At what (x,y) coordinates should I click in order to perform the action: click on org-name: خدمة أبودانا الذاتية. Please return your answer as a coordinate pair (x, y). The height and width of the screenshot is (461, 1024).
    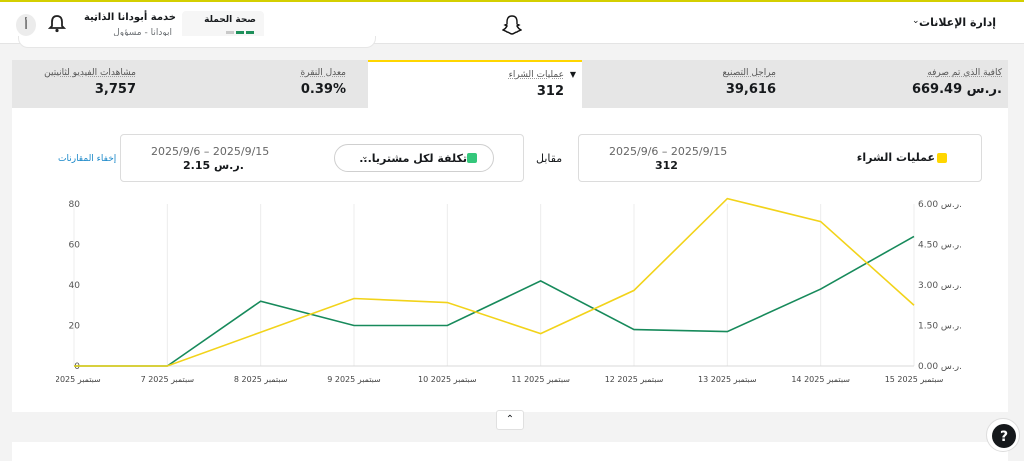
    Looking at the image, I should click on (129, 17).